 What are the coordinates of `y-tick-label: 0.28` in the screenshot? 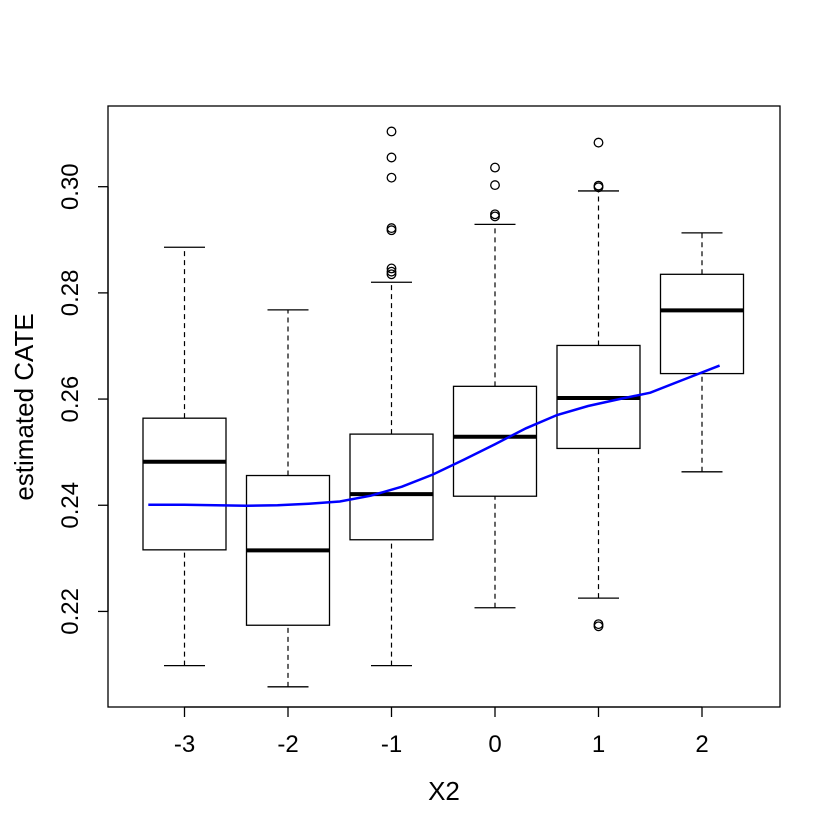 It's located at (70, 293).